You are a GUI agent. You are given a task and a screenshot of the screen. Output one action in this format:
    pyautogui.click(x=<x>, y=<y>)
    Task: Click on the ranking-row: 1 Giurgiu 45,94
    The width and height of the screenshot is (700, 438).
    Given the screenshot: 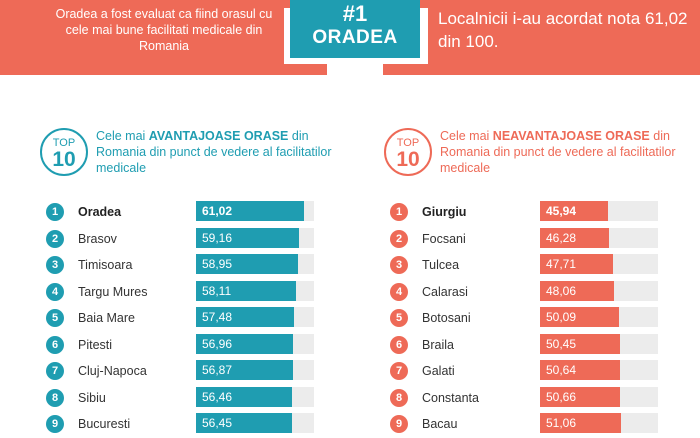 What is the action you would take?
    pyautogui.click(x=542, y=213)
    